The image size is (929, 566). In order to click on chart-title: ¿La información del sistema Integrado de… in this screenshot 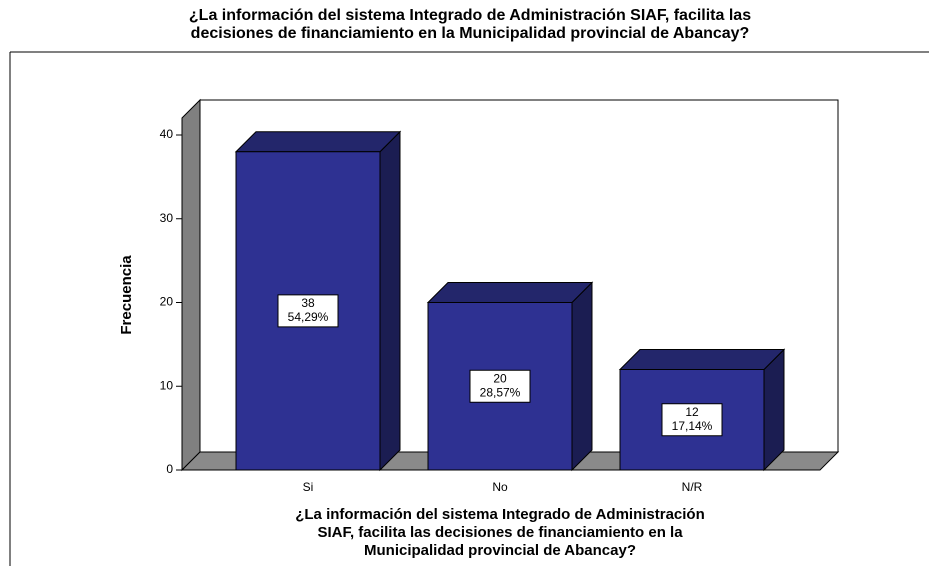, I will do `click(470, 15)`.